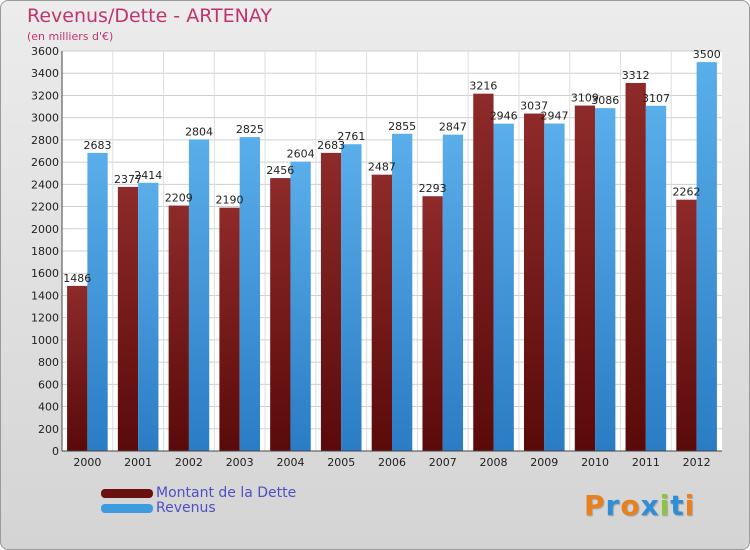  I want to click on value-label-dette: 3037, so click(534, 106).